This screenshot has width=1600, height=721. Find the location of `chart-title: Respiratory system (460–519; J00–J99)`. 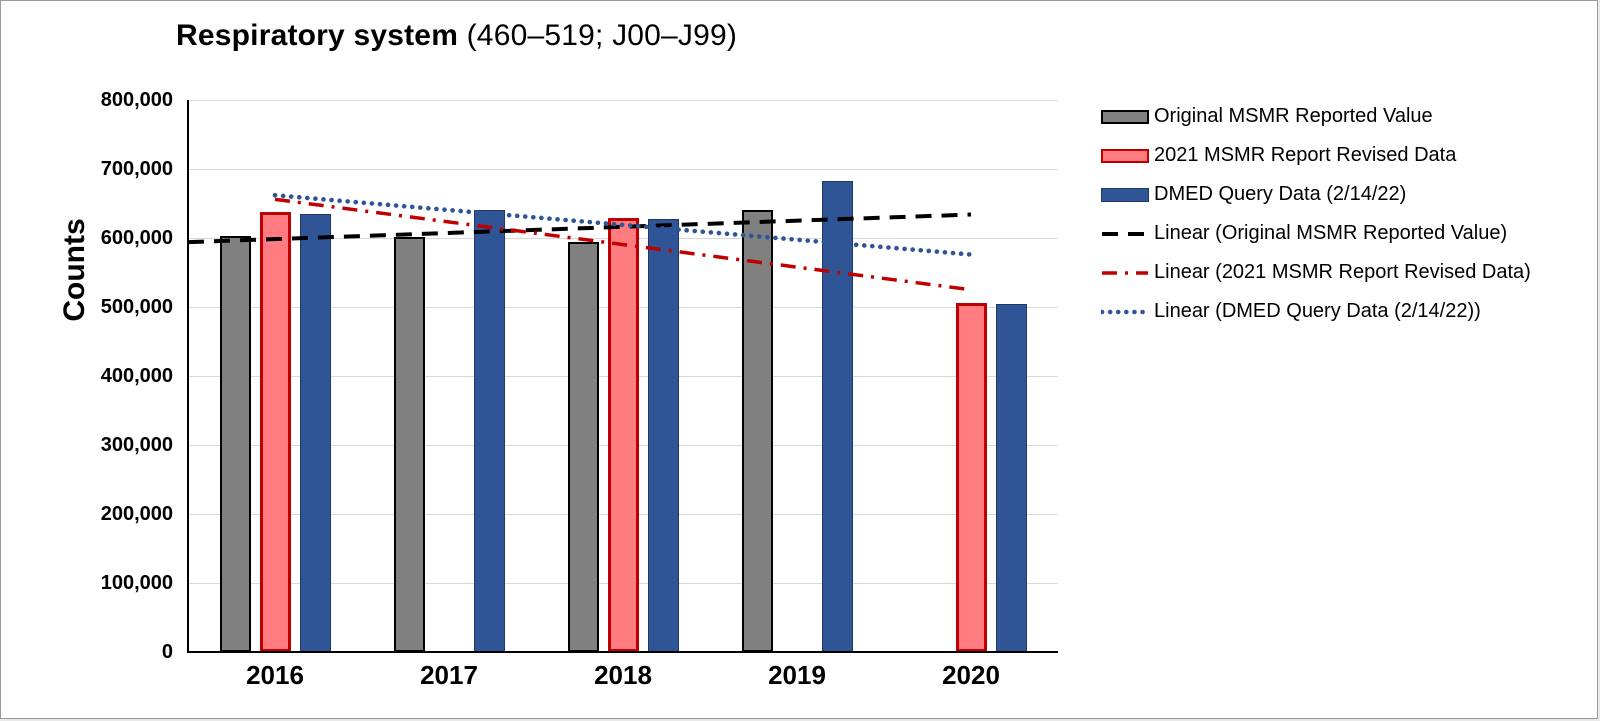

chart-title: Respiratory system (460–519; J00–J99) is located at coordinates (456, 36).